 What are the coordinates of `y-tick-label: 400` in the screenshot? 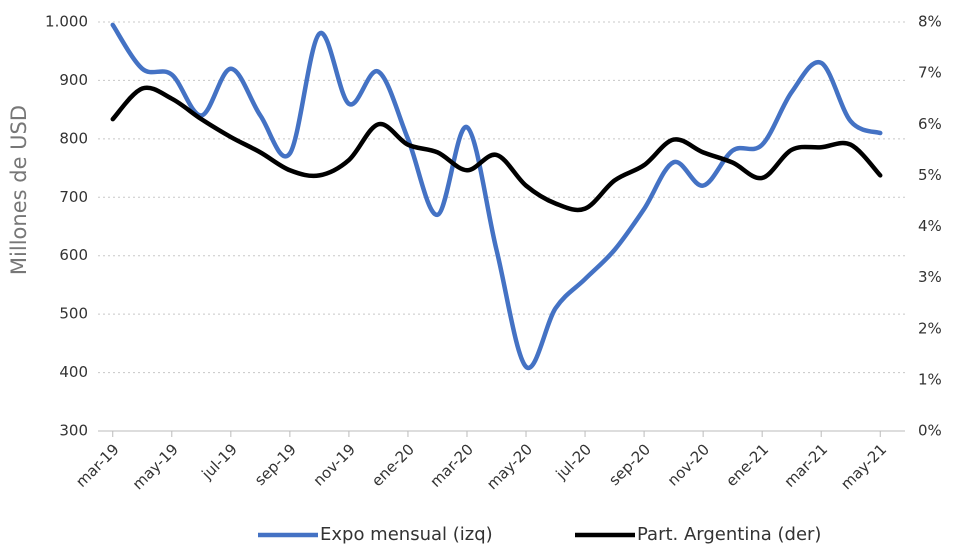 It's located at (73, 372).